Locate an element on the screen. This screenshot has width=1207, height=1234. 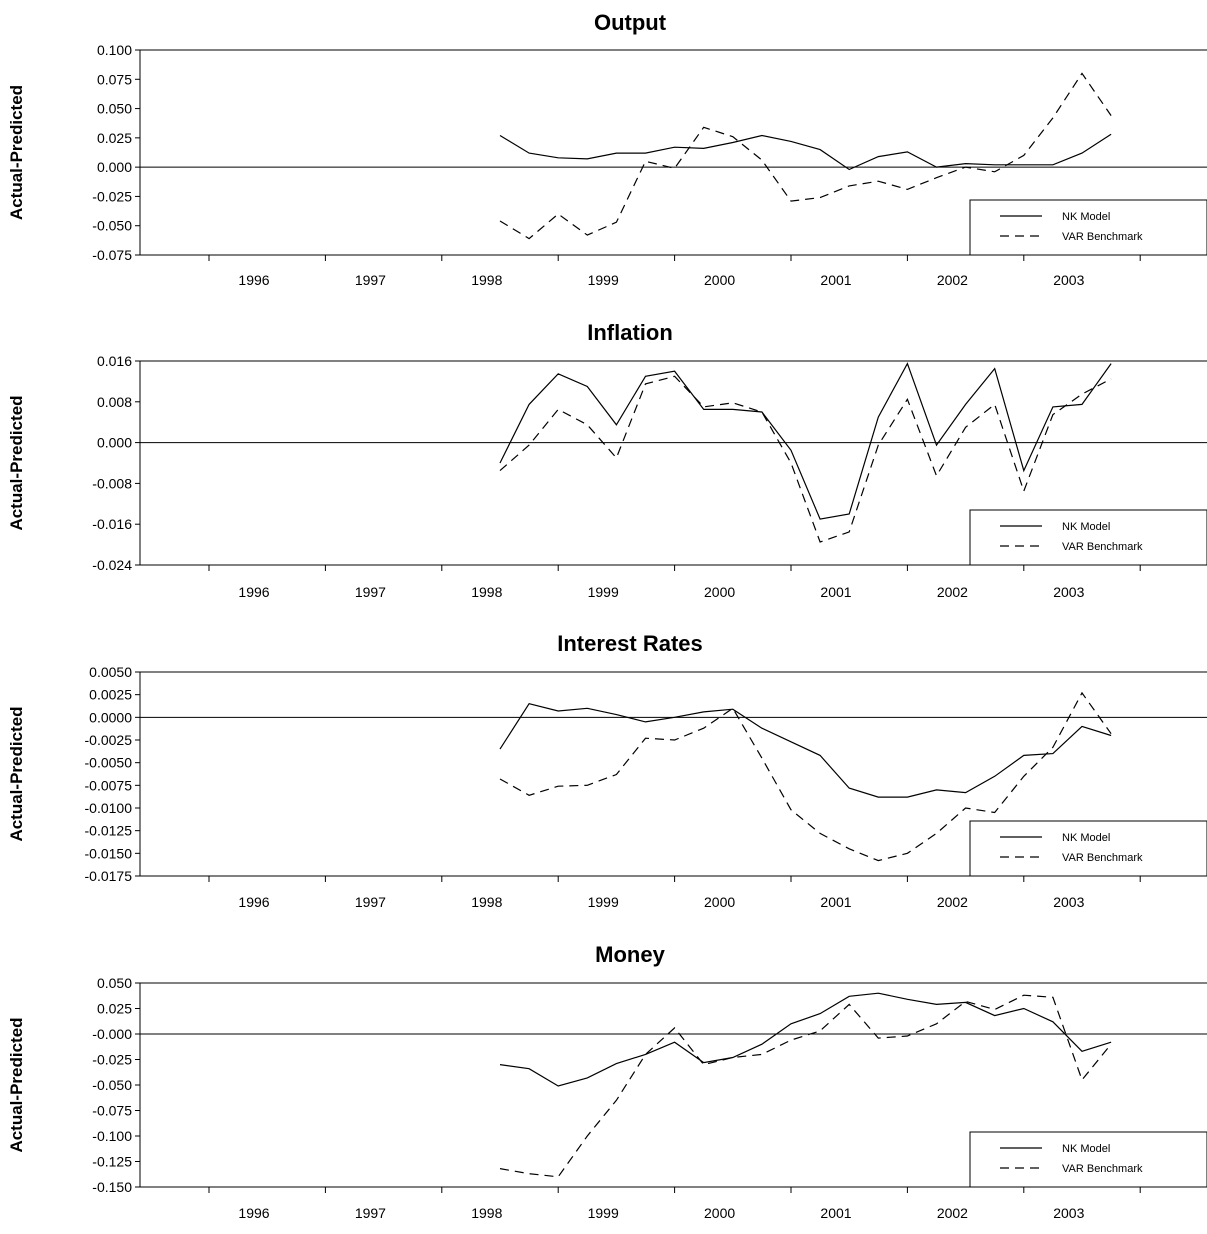
chart-title: Interest Rates is located at coordinates (630, 643).